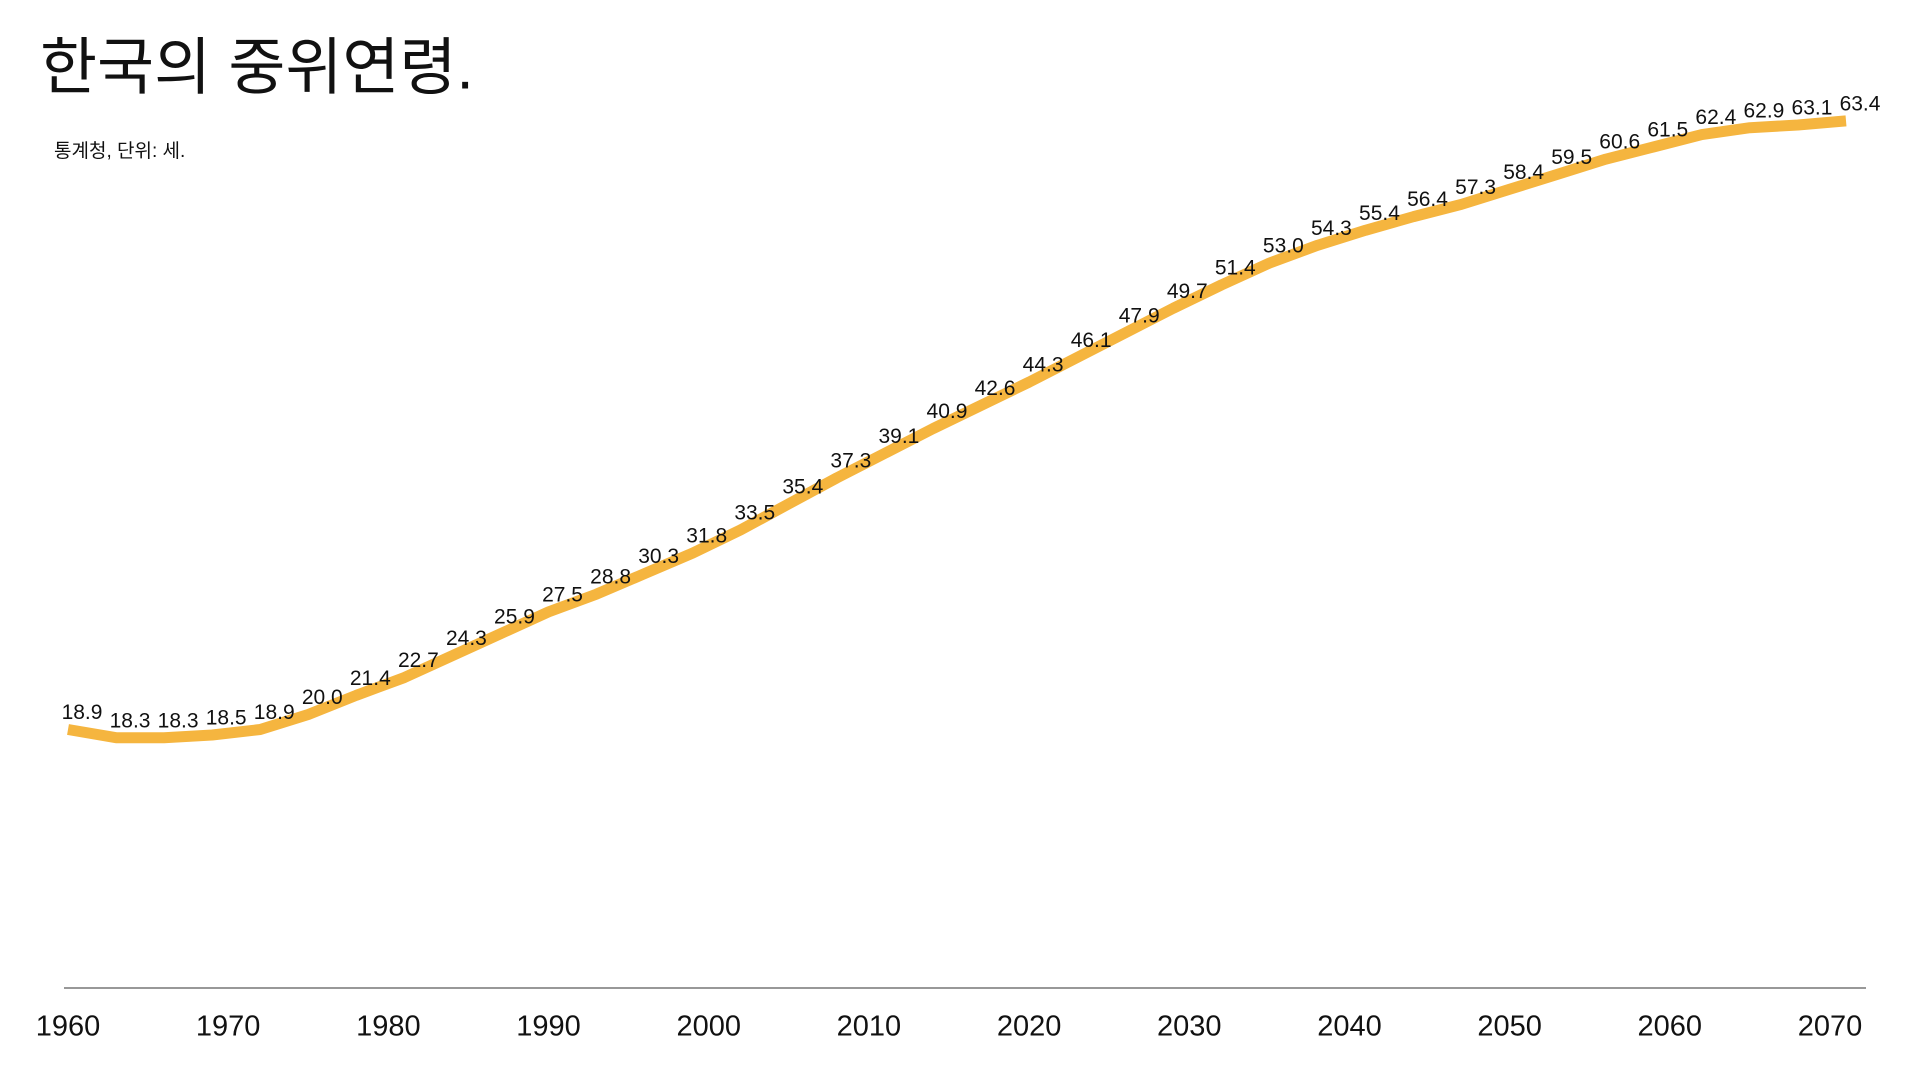 Image resolution: width=1920 pixels, height=1080 pixels. Describe the element at coordinates (1331, 228) in the screenshot. I see `value-label: 54.3` at that location.